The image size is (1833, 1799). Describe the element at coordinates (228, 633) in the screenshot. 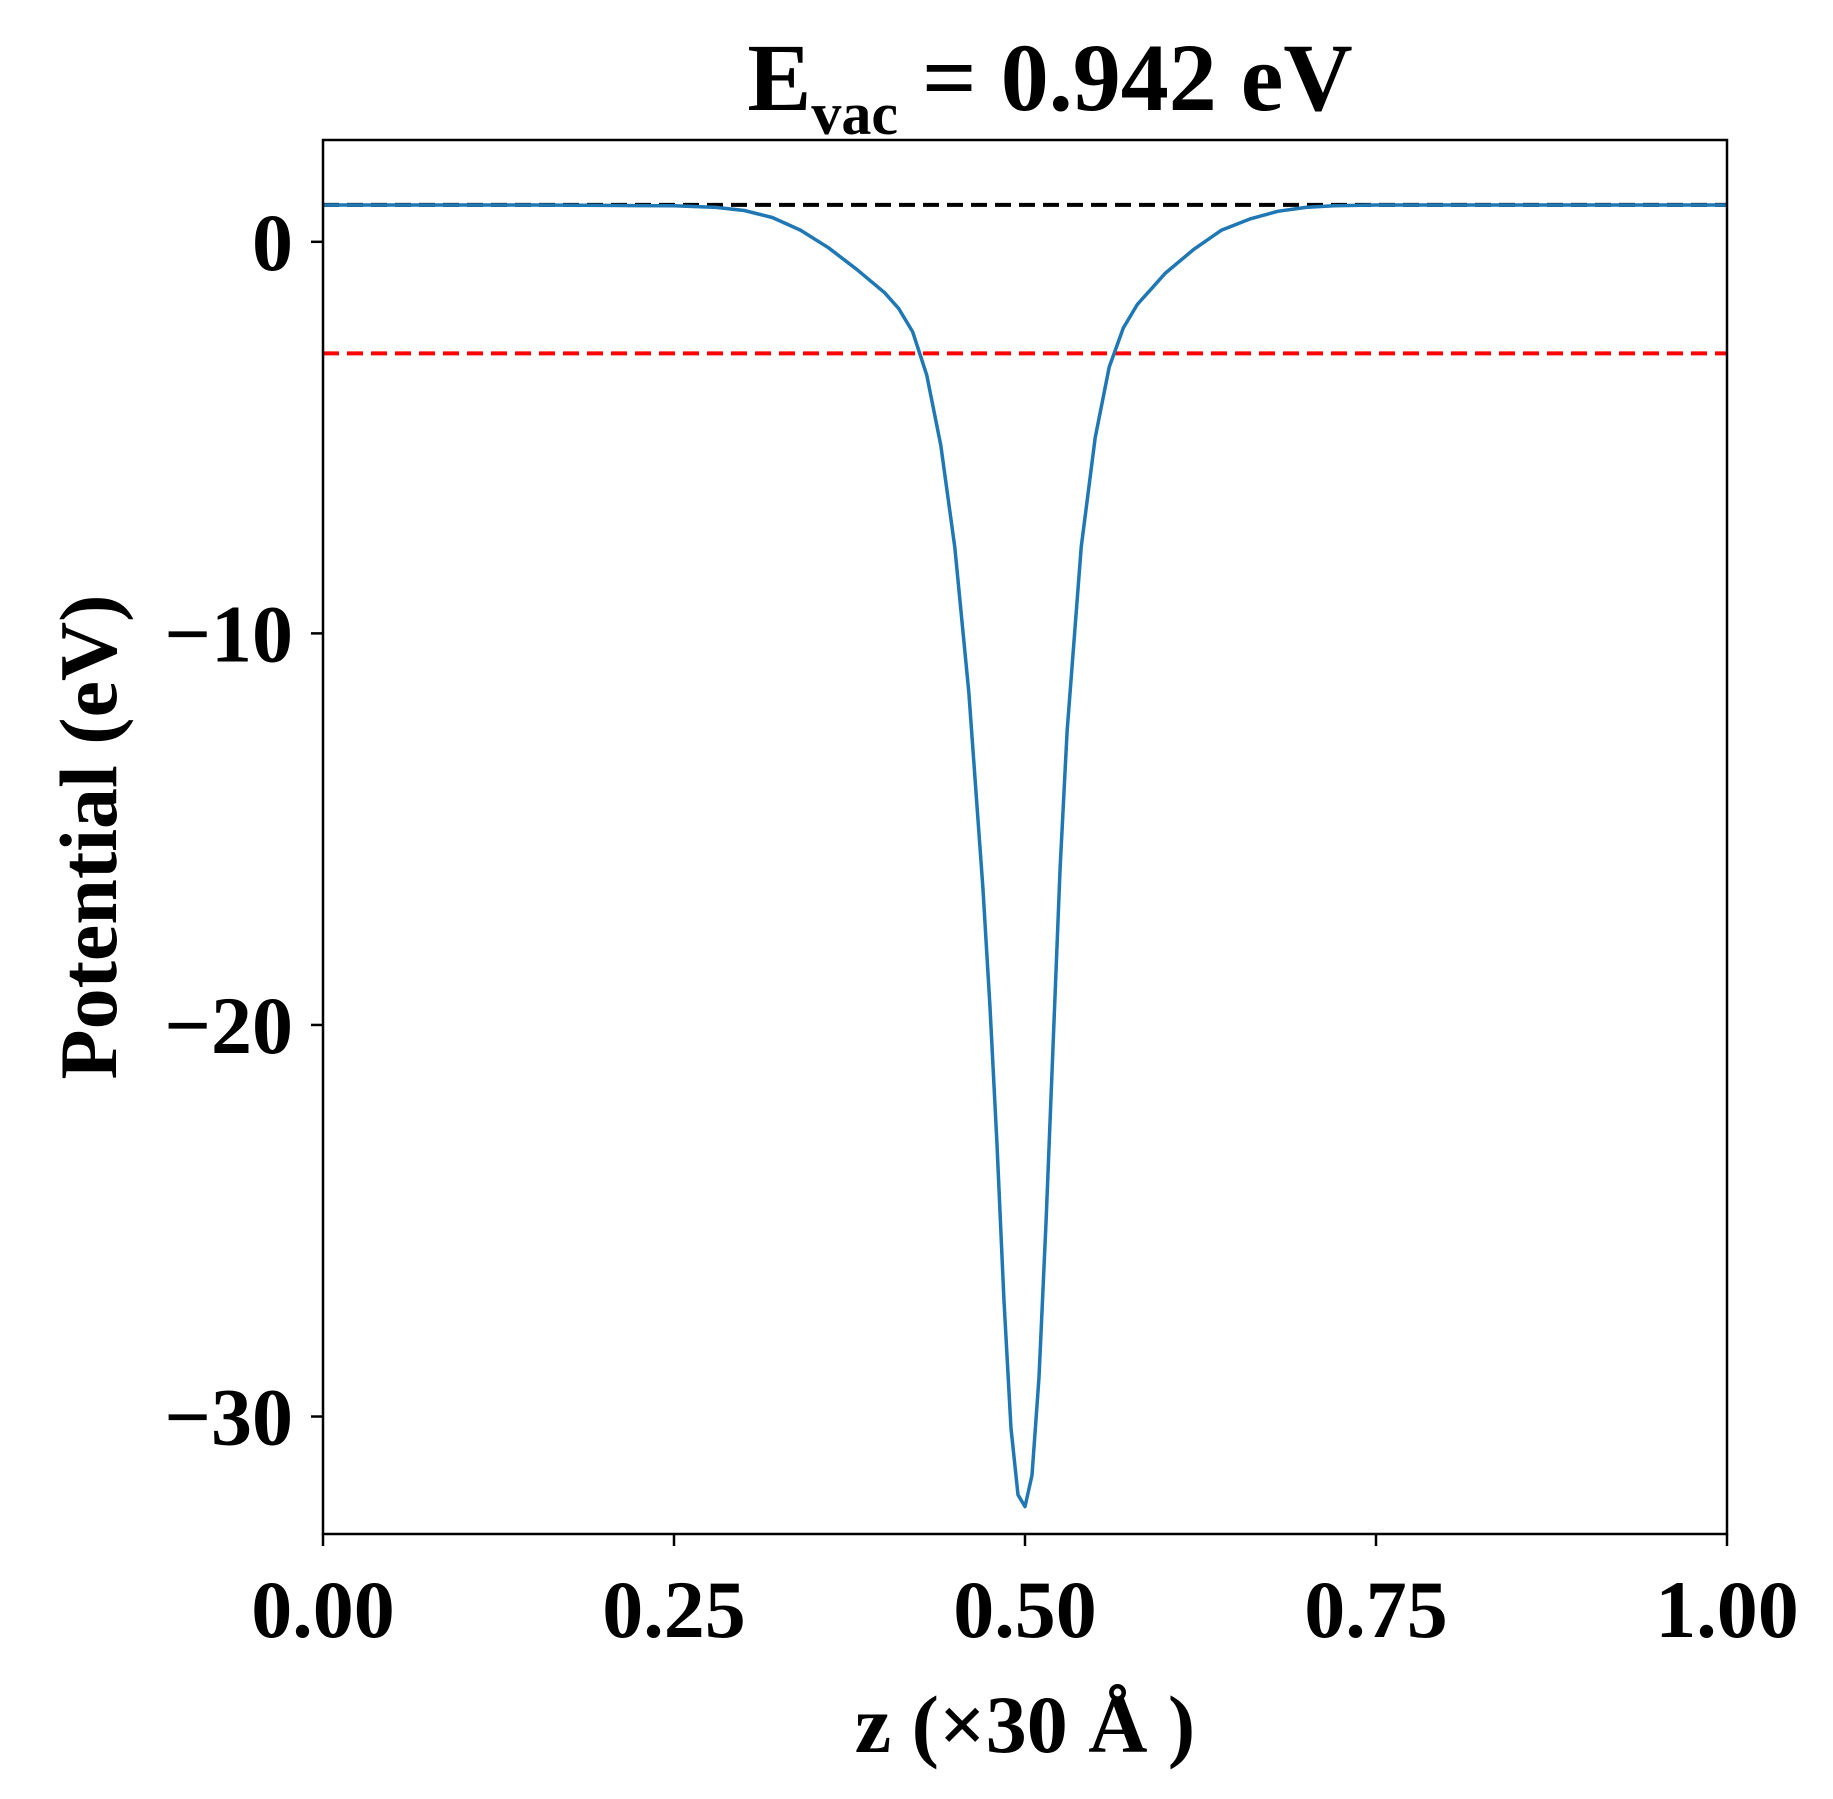

I see `y-tick-label-1: −10` at that location.